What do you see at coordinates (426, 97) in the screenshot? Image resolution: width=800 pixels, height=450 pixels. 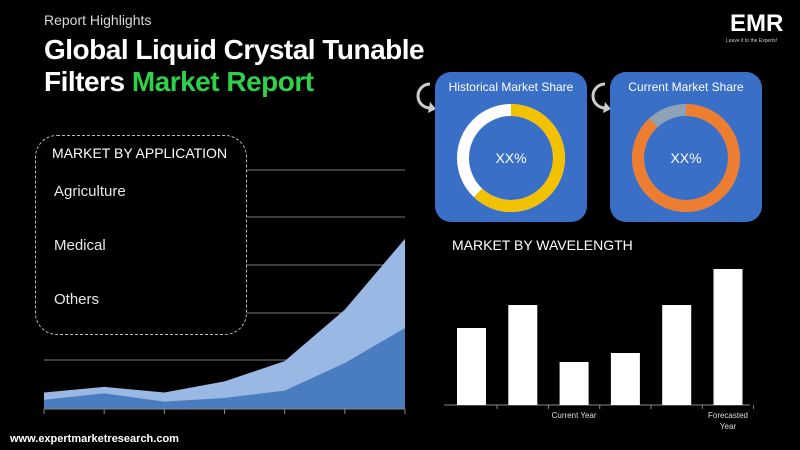 I see `historical-cycle-arrow-icon` at bounding box center [426, 97].